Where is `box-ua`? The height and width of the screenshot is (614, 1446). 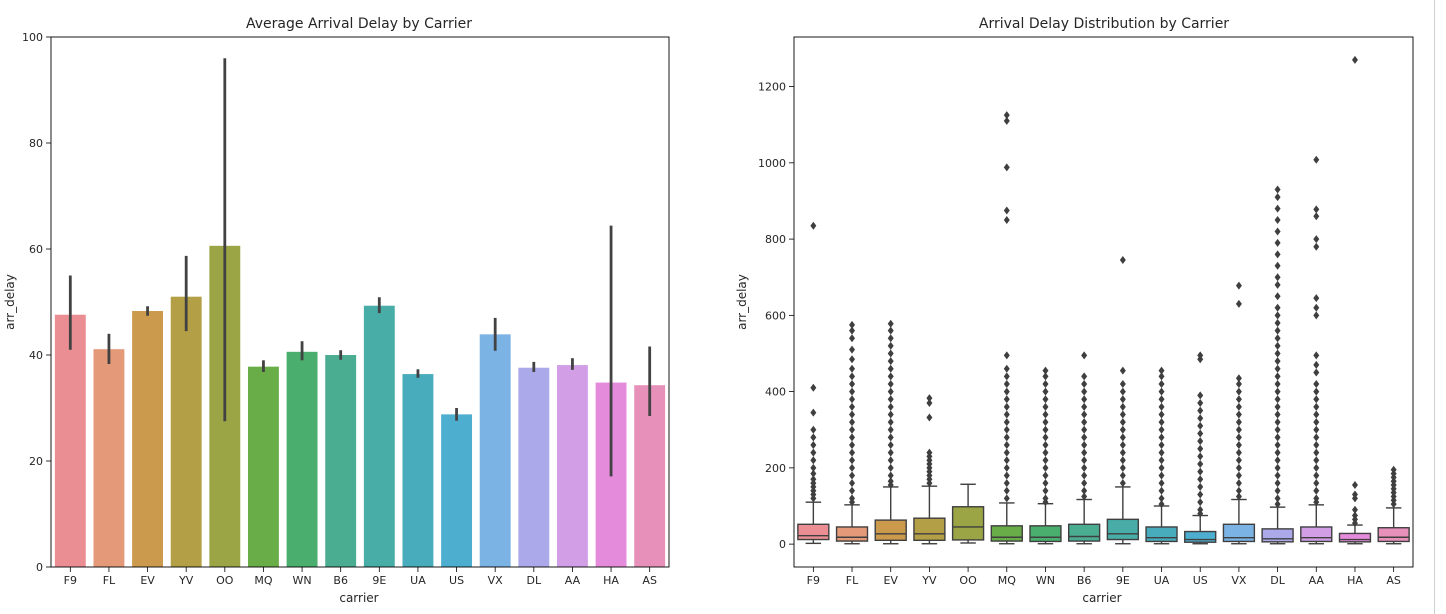 box-ua is located at coordinates (1161, 455).